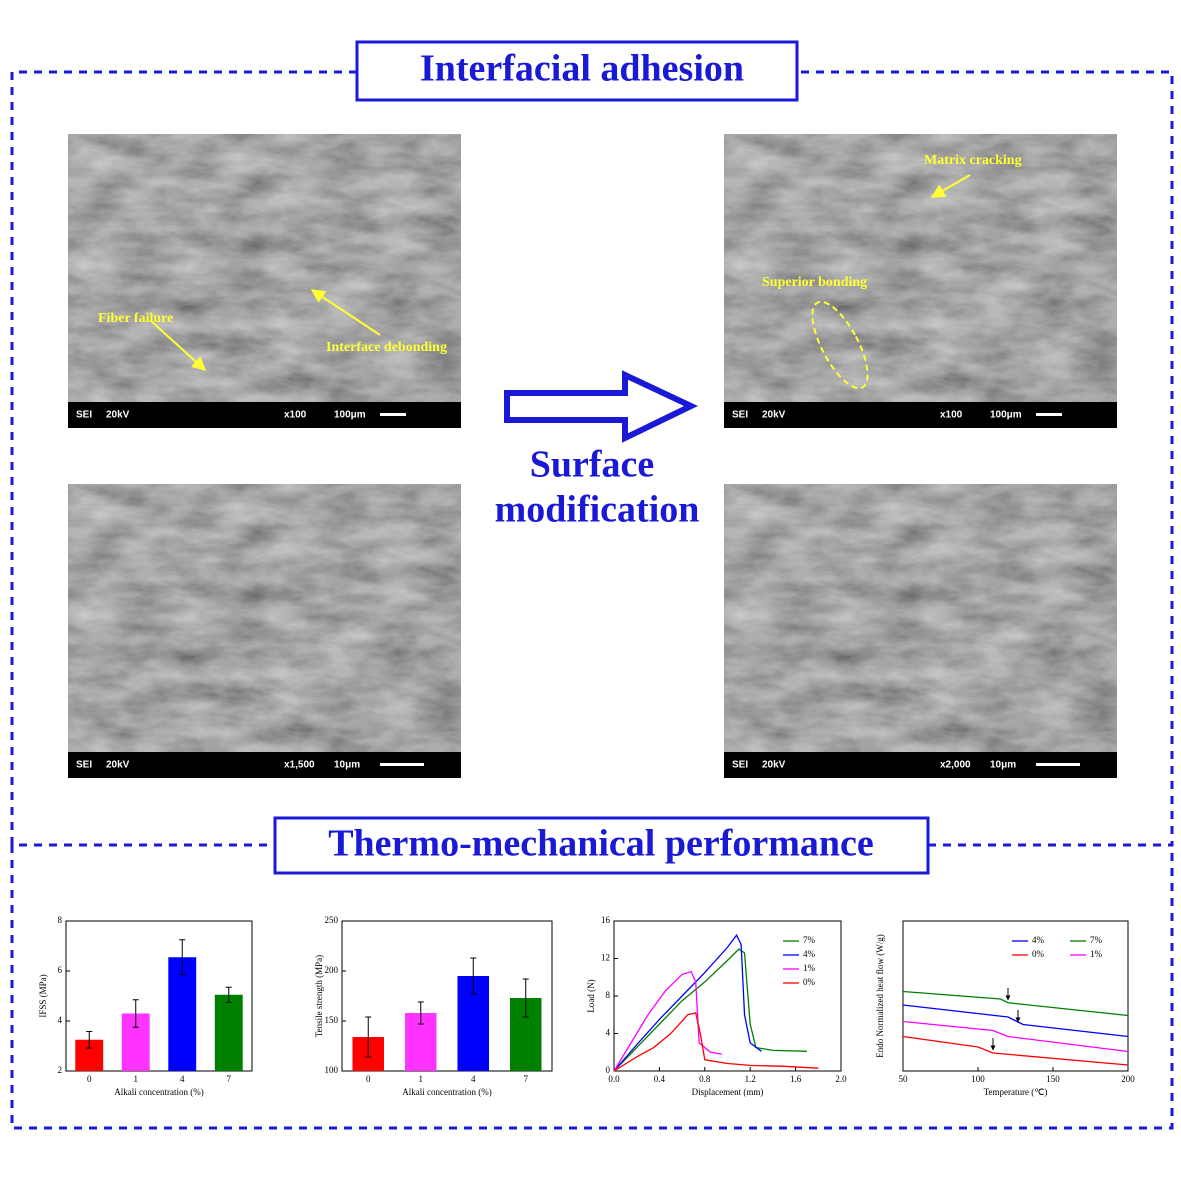 The image size is (1181, 1181). Describe the element at coordinates (60, 1070) in the screenshot. I see `y-tick-label: 2` at that location.